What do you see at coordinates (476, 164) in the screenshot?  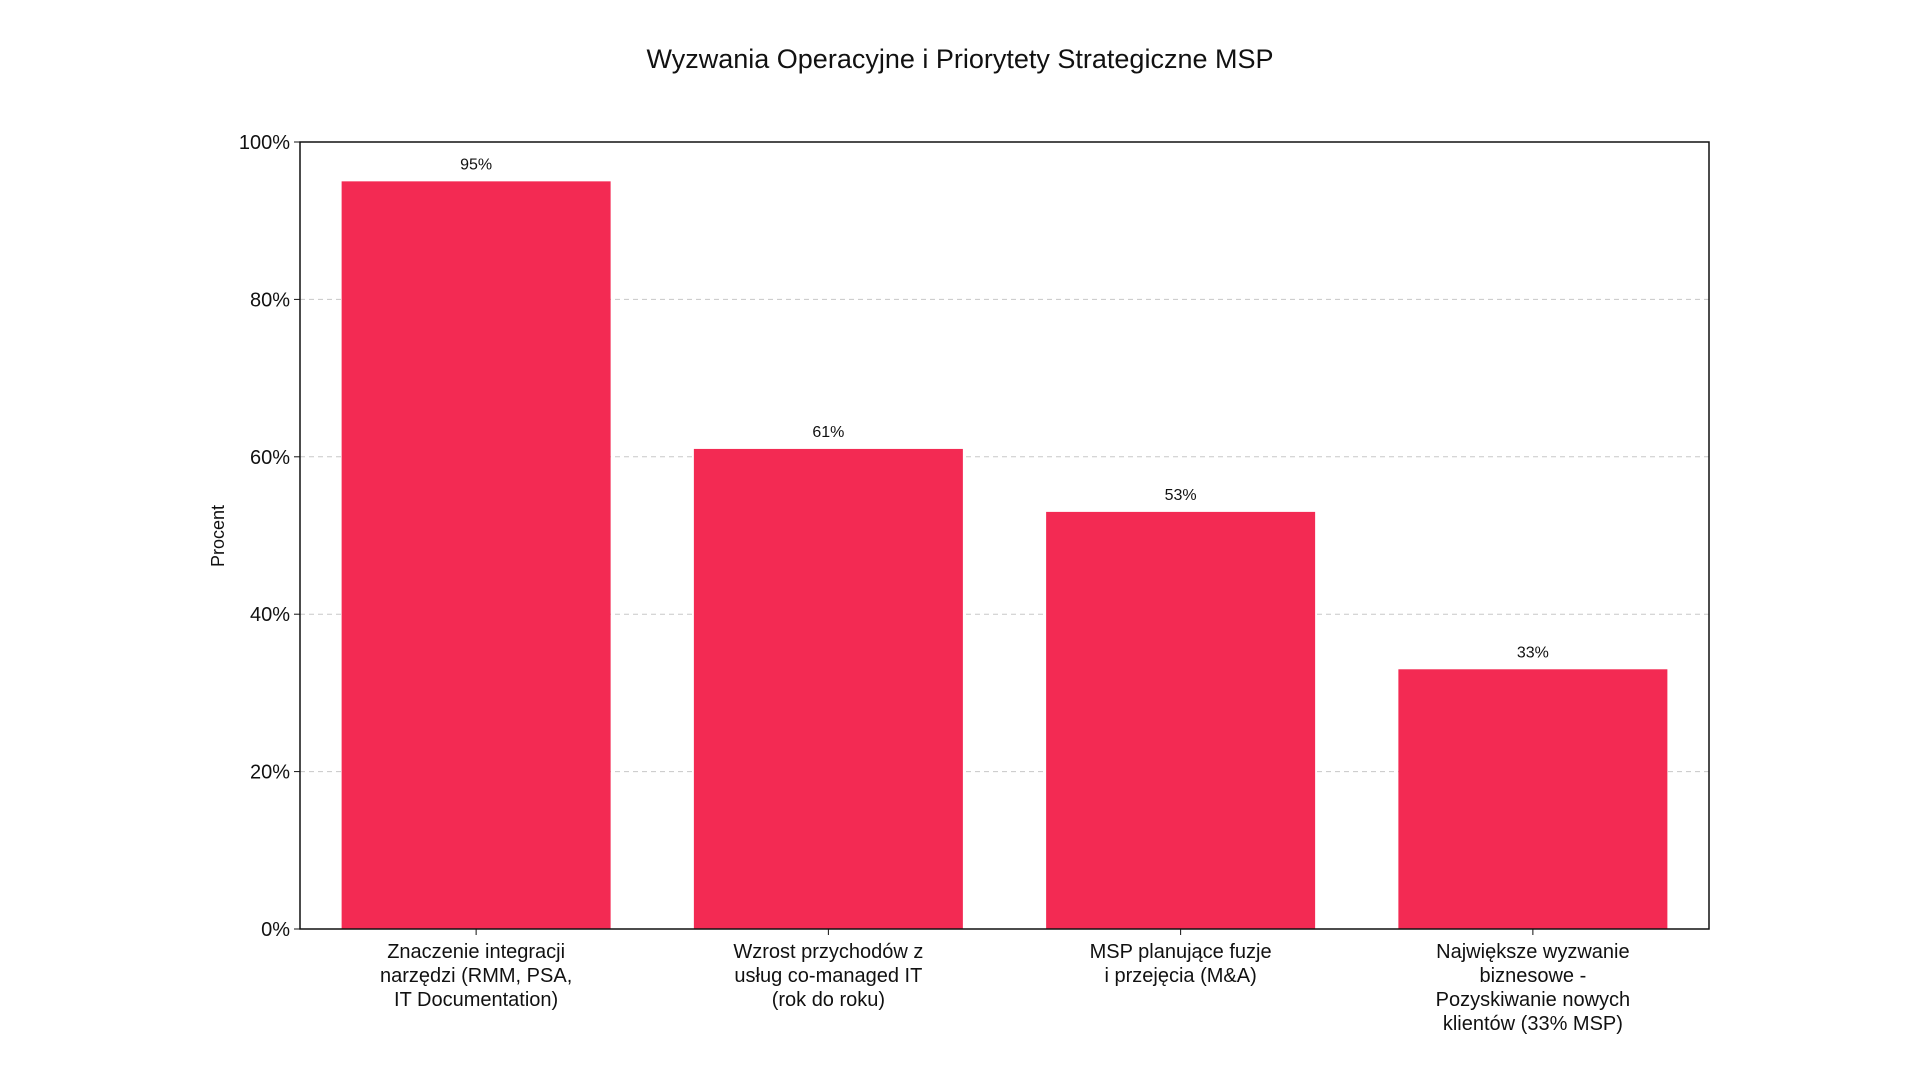 I see `data-label: 95%` at bounding box center [476, 164].